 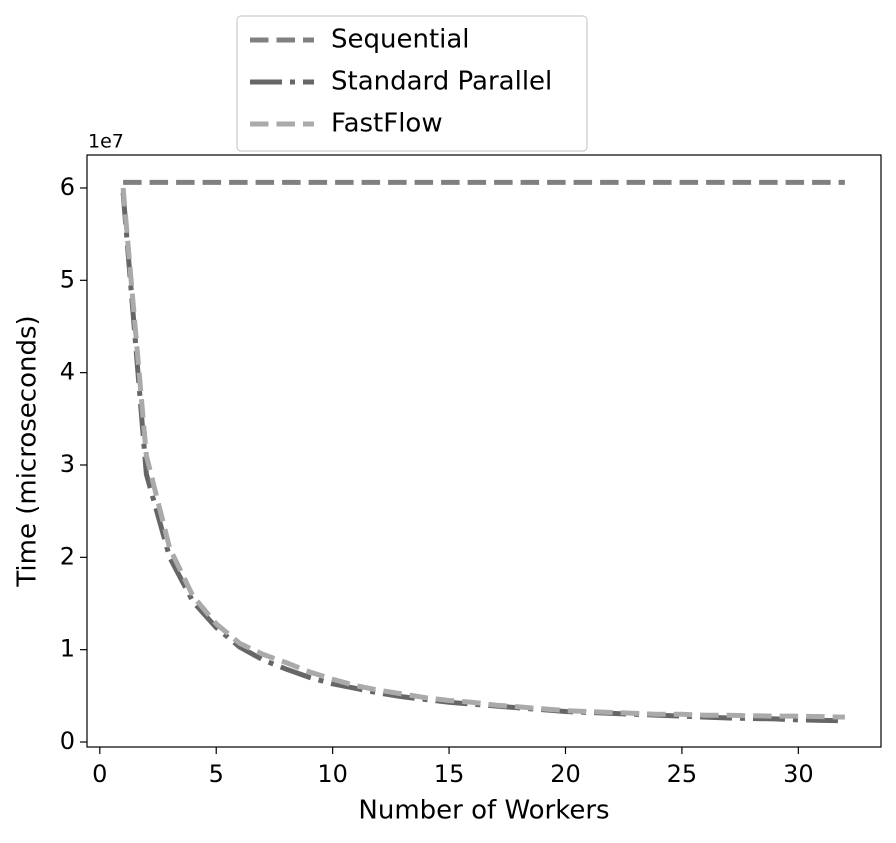 What do you see at coordinates (798, 774) in the screenshot?
I see `x-tick-label: 30` at bounding box center [798, 774].